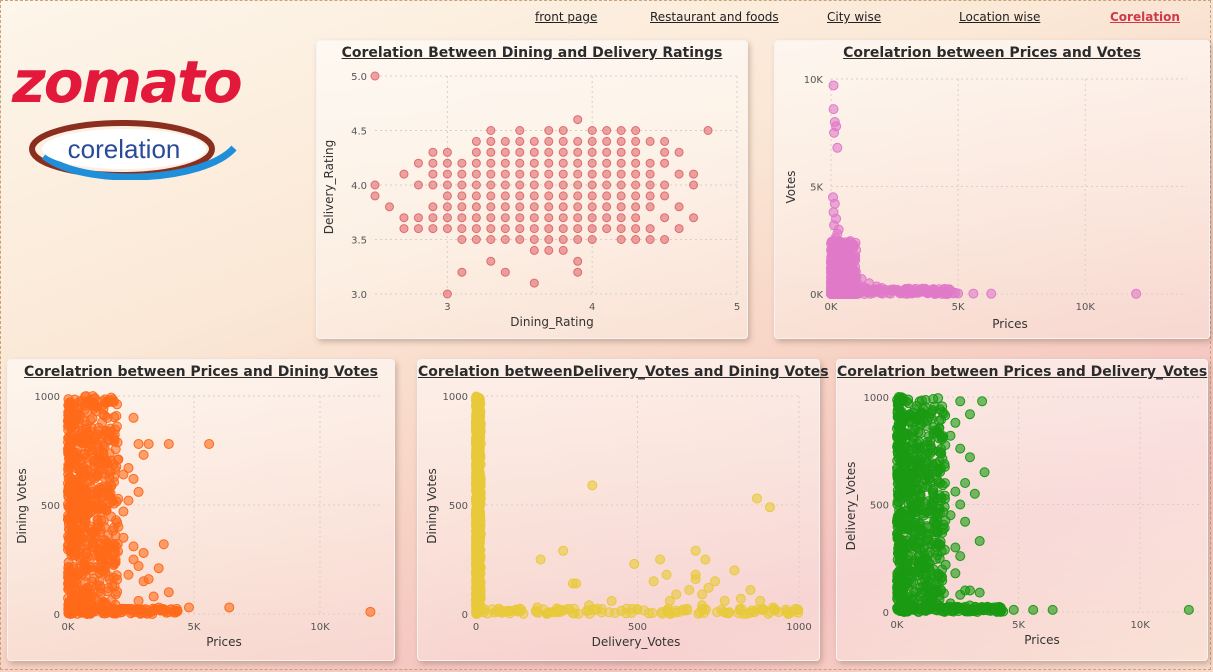 The width and height of the screenshot is (1213, 672). I want to click on y-axis-label: Delivery_Votes, so click(851, 506).